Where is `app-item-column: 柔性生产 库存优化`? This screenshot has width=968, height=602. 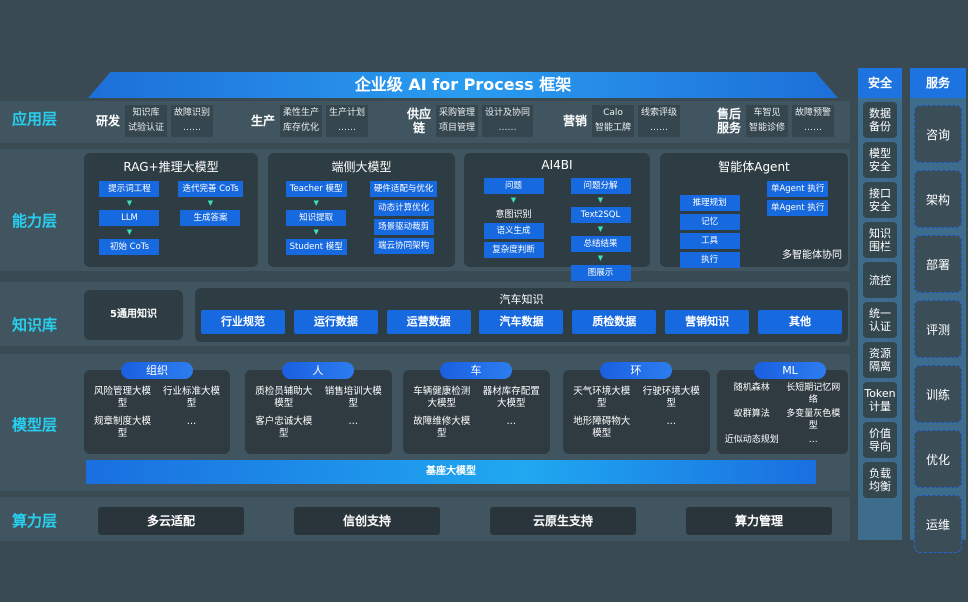 app-item-column: 柔性生产 库存优化 is located at coordinates (301, 121).